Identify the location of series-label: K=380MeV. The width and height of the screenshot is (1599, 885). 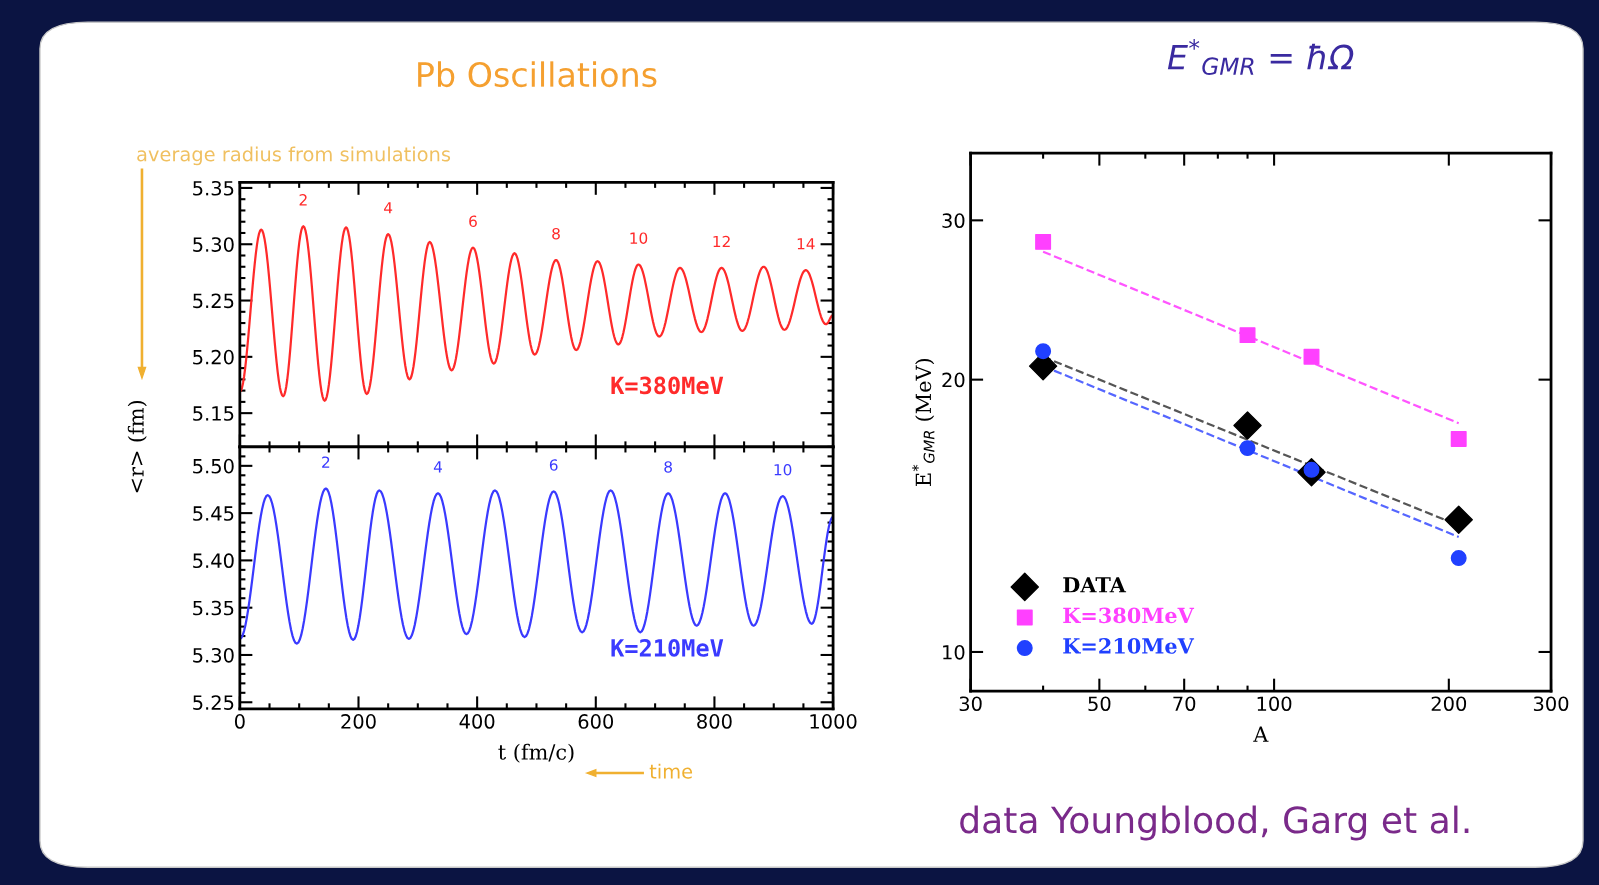
(667, 385).